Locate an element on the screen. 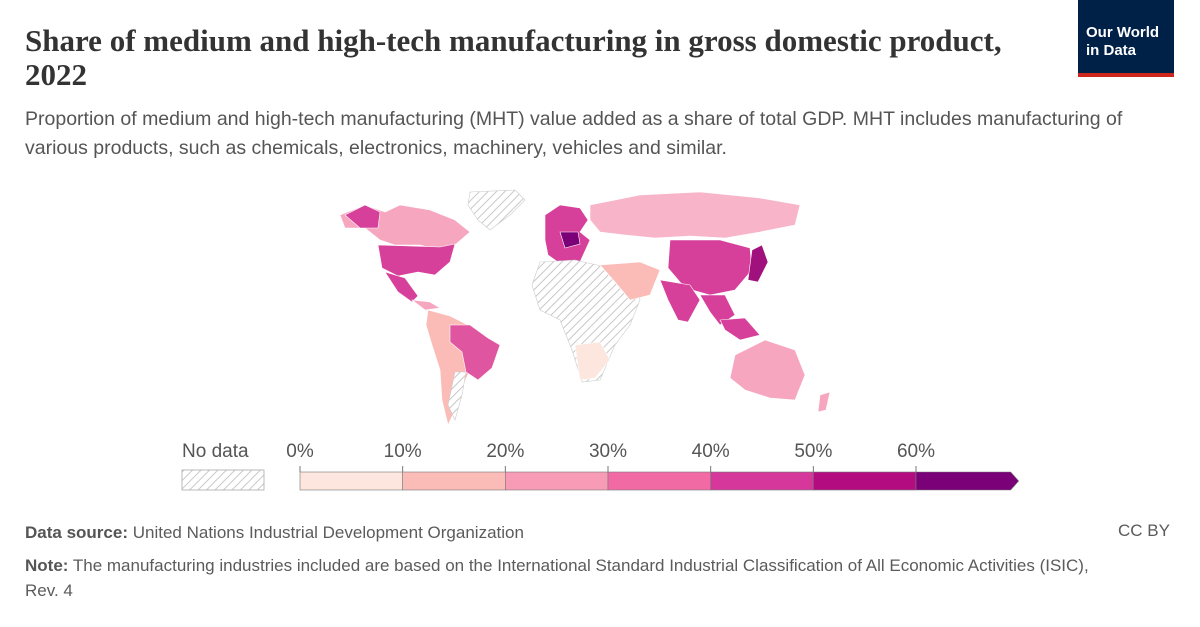 Image resolution: width=1200 pixels, height=627 pixels. legend-tick-label: 20% is located at coordinates (505, 451).